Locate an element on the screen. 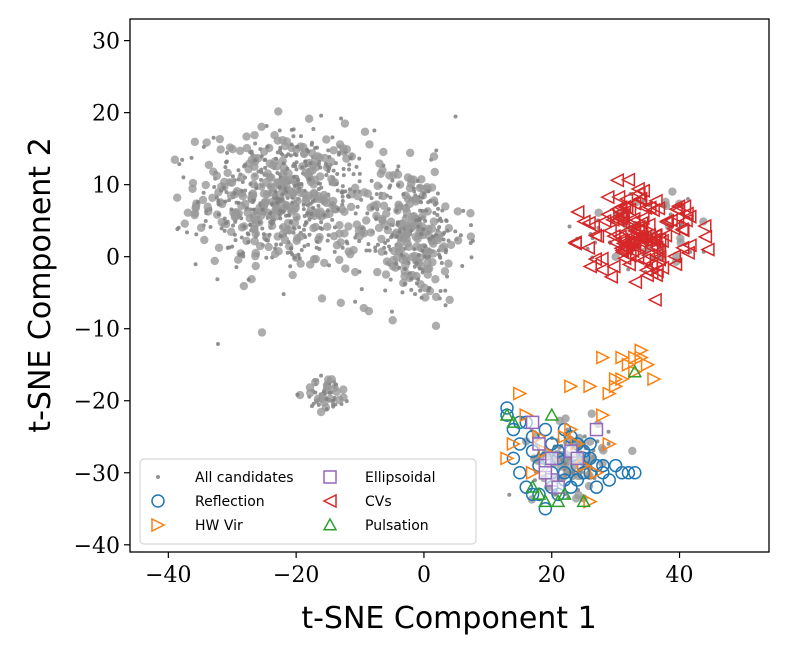 Image resolution: width=789 pixels, height=658 pixels. y-tick-label: −10 is located at coordinates (97, 330).